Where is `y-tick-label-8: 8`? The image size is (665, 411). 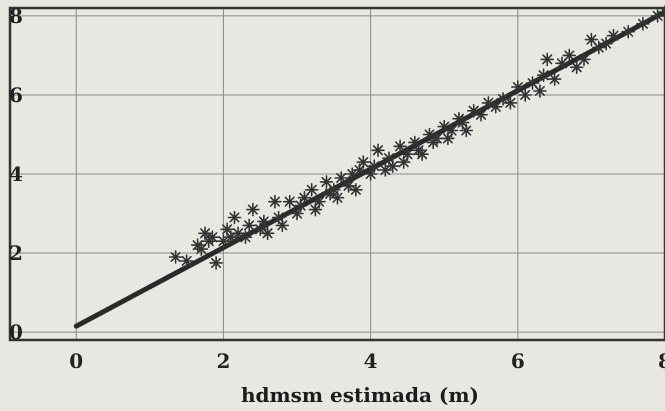 y-tick-label-8: 8 is located at coordinates (16, 16).